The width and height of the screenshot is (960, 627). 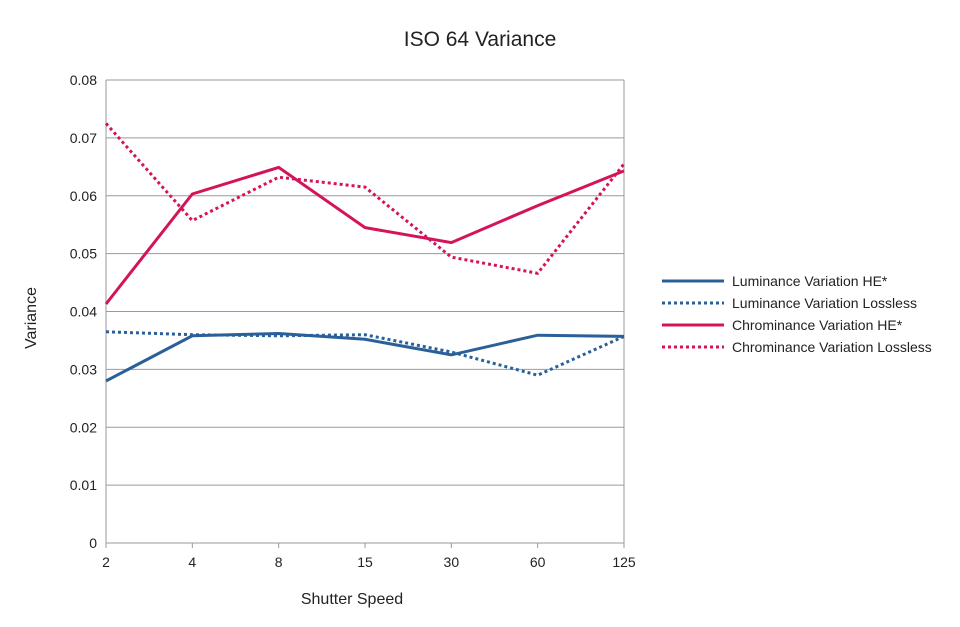 What do you see at coordinates (83, 196) in the screenshot?
I see `y-tick-label: 0.06` at bounding box center [83, 196].